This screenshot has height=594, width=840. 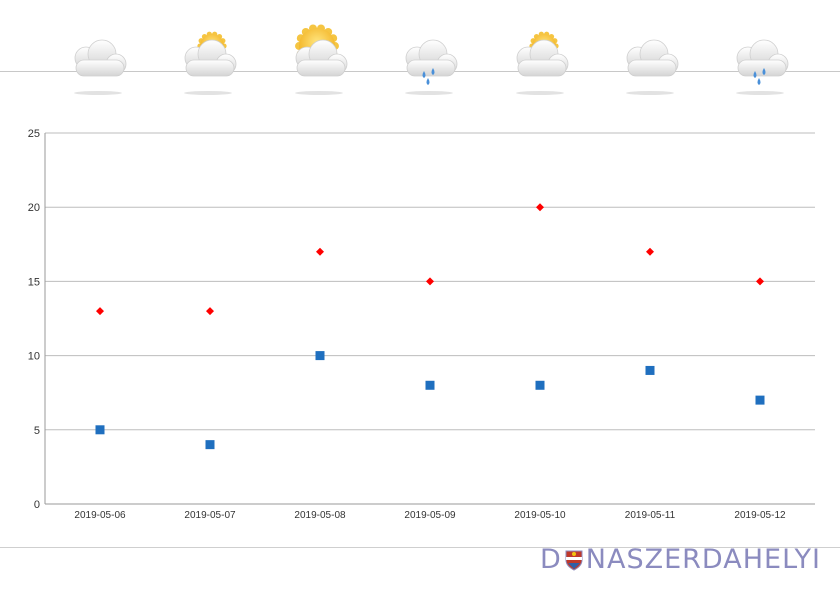 I want to click on y-tick-label: 25, so click(x=34, y=134).